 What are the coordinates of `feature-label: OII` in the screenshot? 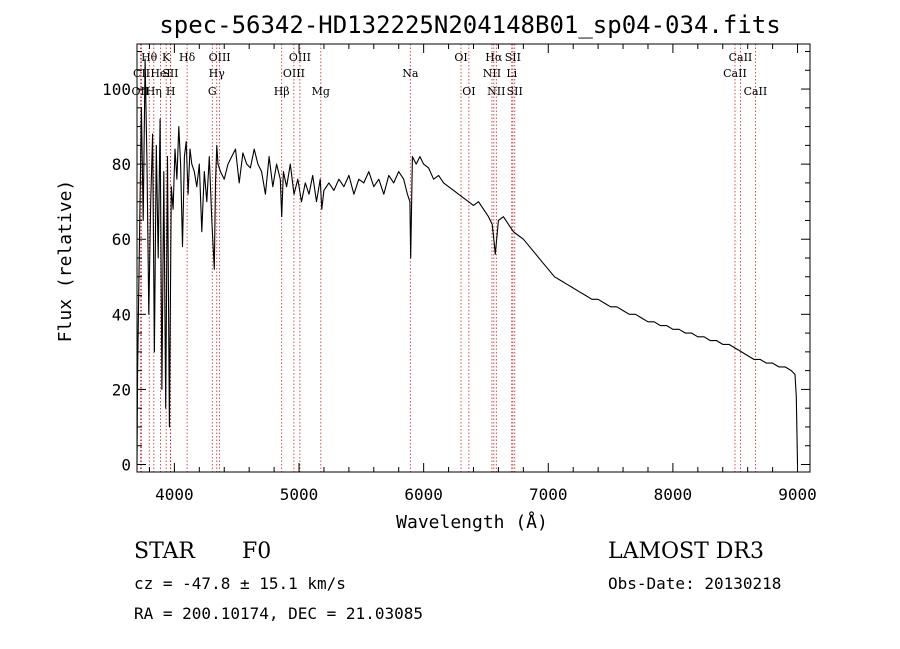 It's located at (141, 91).